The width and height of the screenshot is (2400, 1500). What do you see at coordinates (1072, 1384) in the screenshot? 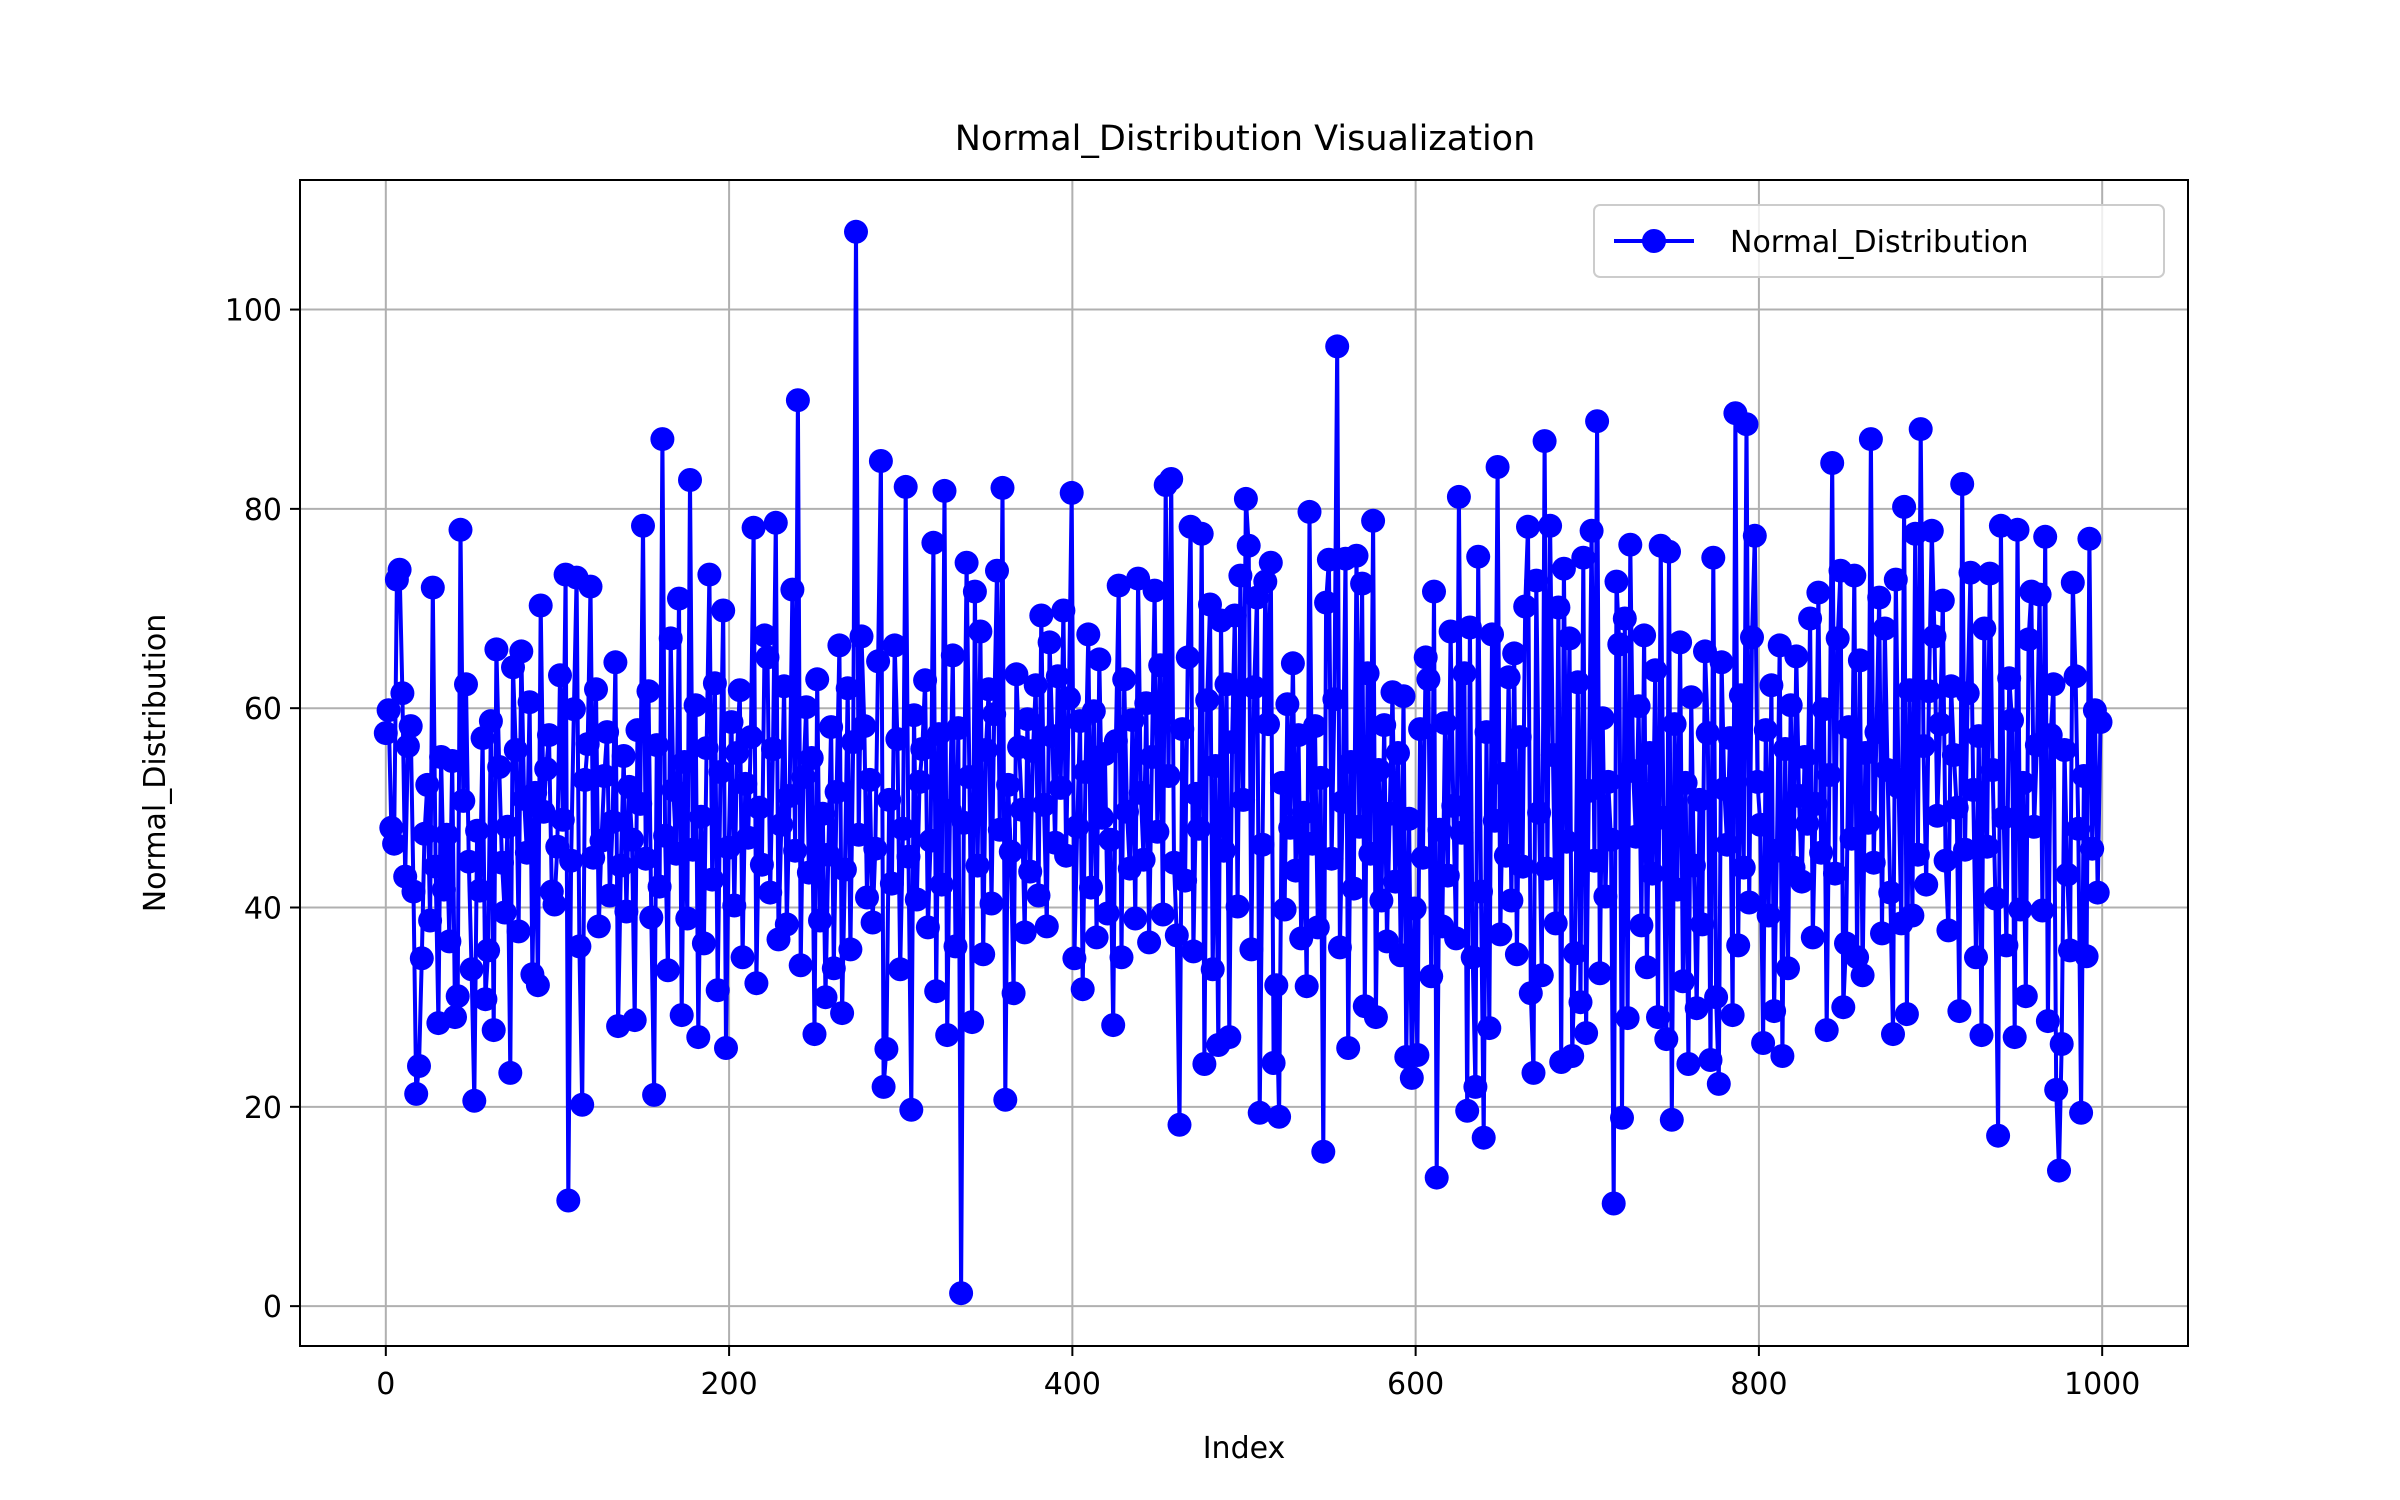
I see `x-tick-label: 400` at bounding box center [1072, 1384].